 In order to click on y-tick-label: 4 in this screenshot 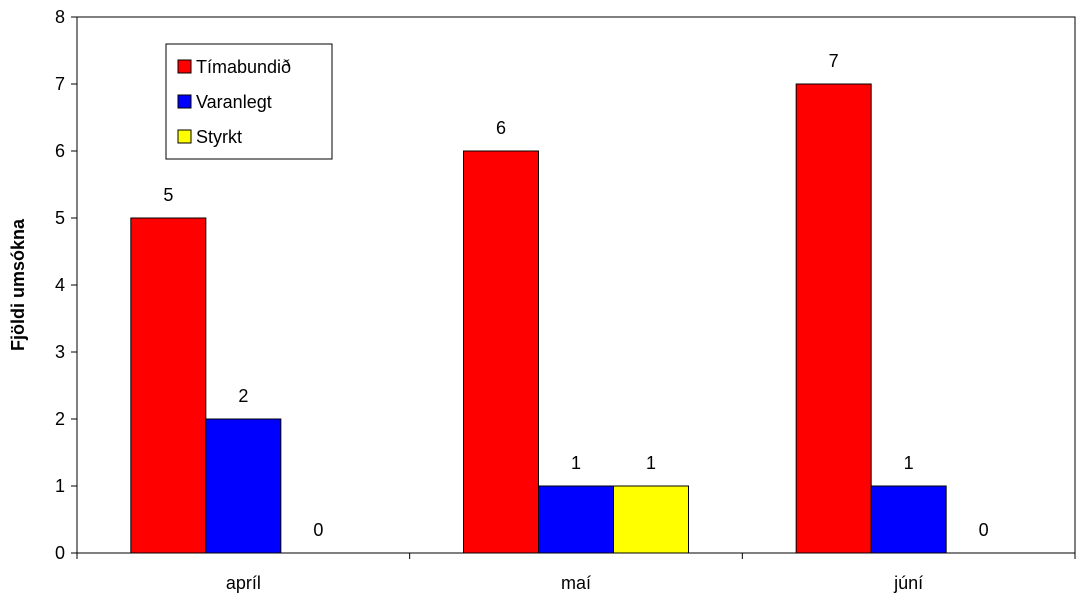, I will do `click(60, 285)`.